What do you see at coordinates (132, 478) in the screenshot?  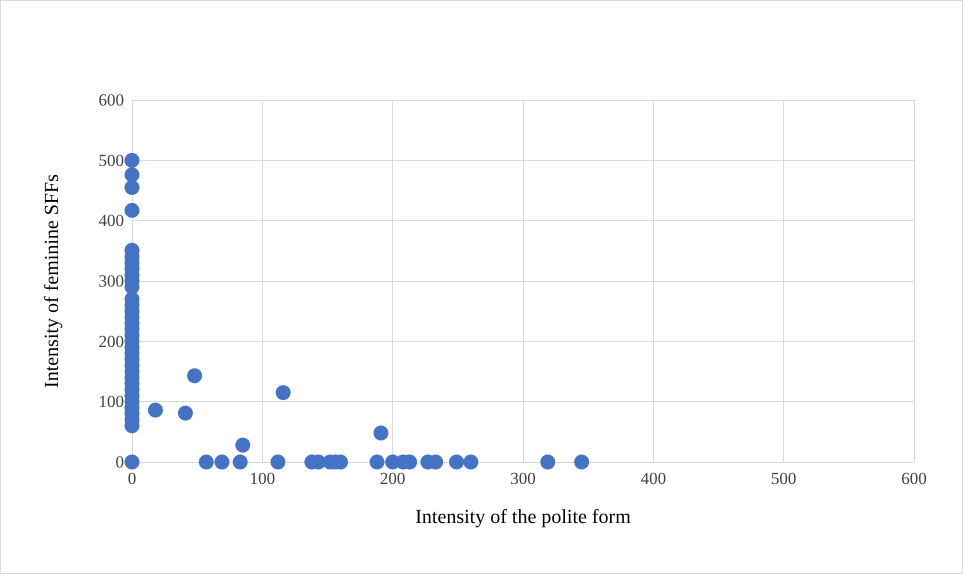 I see `x-tick-label: 0` at bounding box center [132, 478].